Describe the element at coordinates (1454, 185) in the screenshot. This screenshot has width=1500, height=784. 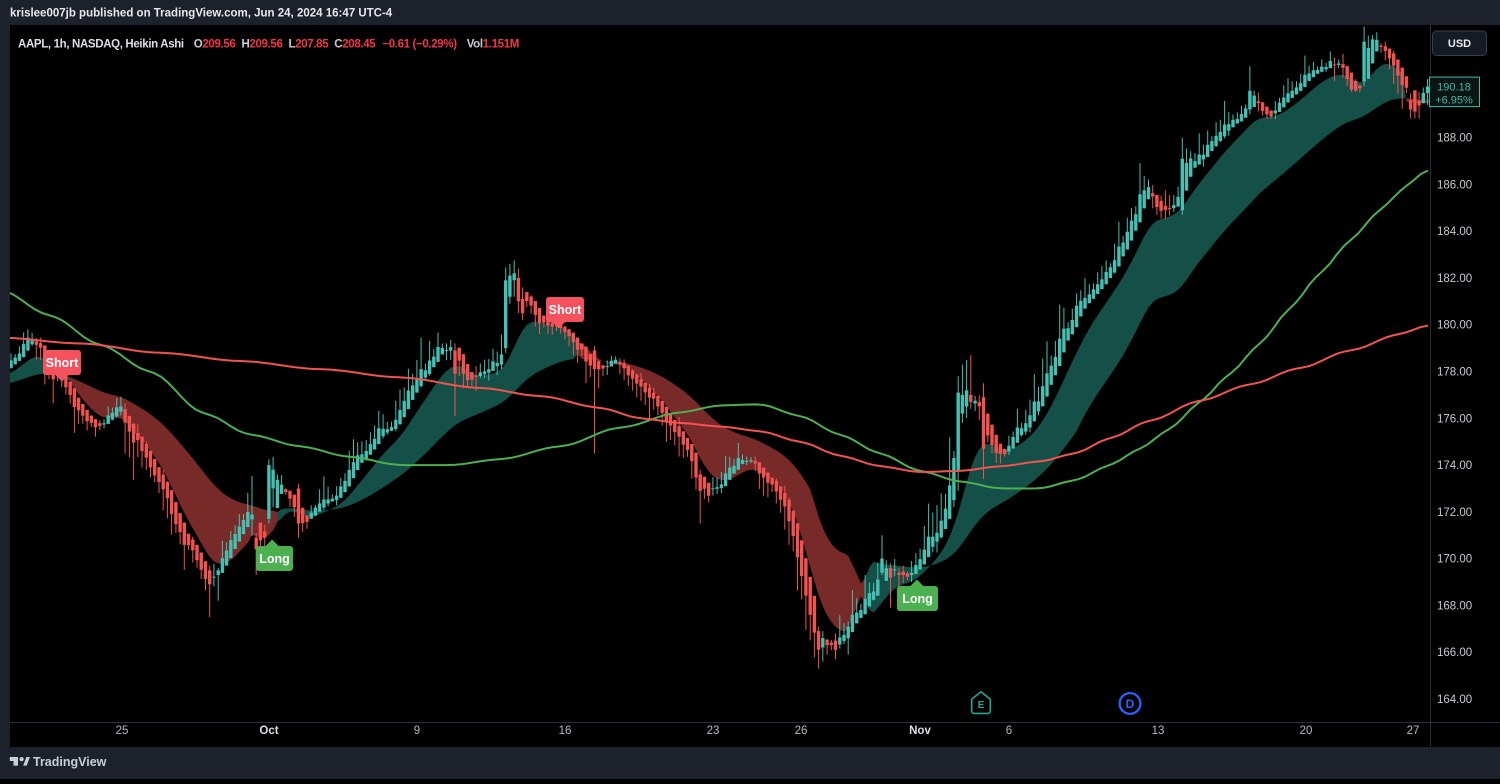
I see `svg-text: 186.00` at that location.